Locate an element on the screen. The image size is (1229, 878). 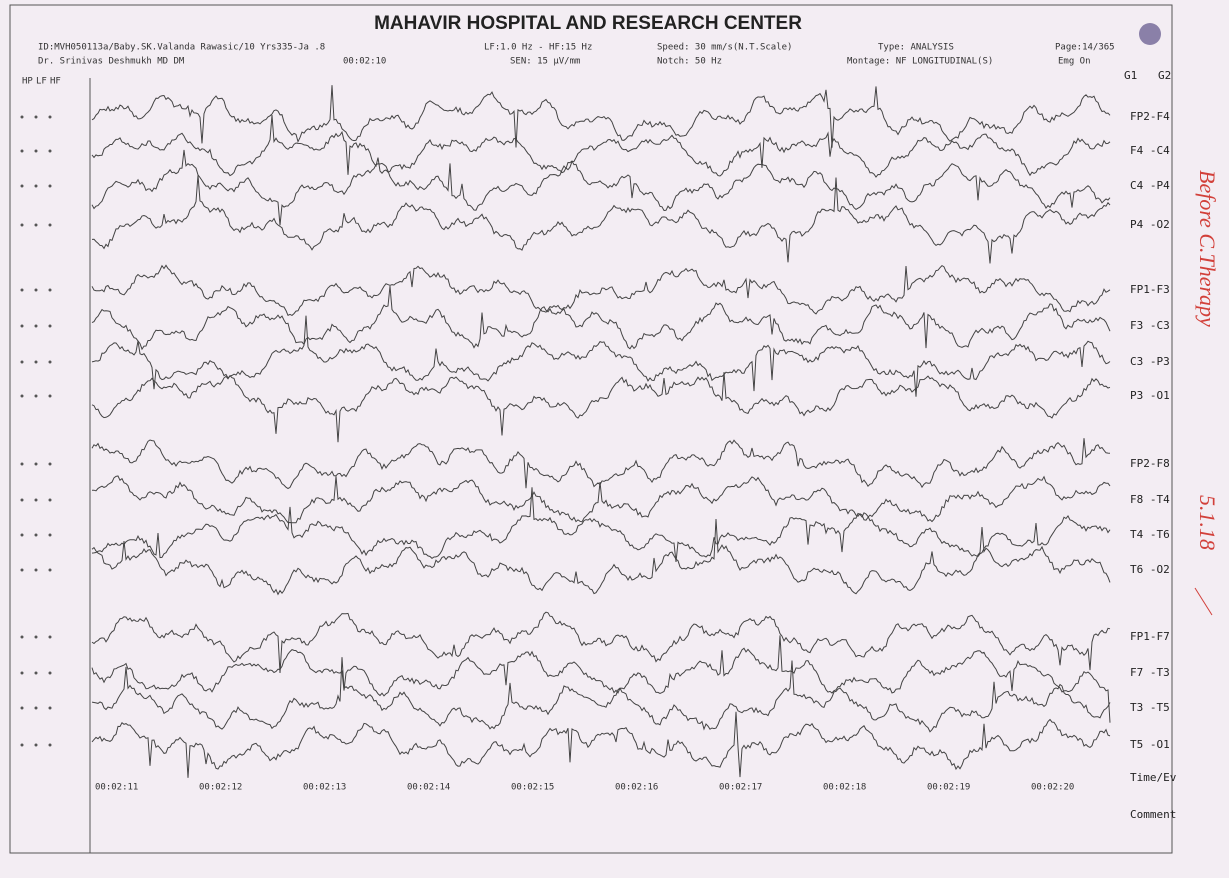
group-label: G1 is located at coordinates (1130, 75).